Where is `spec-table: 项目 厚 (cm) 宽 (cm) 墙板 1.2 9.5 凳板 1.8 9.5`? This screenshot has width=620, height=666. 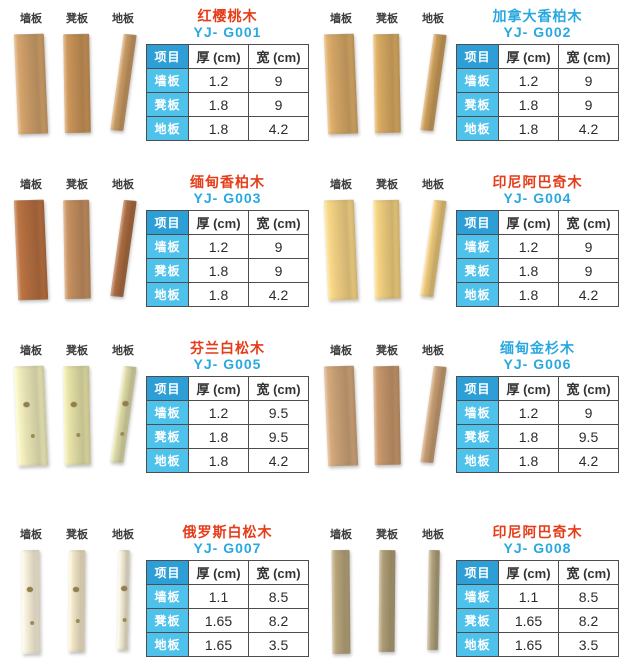
spec-table: 项目 厚 (cm) 宽 (cm) 墙板 1.2 9.5 凳板 1.8 9.5 is located at coordinates (227, 424).